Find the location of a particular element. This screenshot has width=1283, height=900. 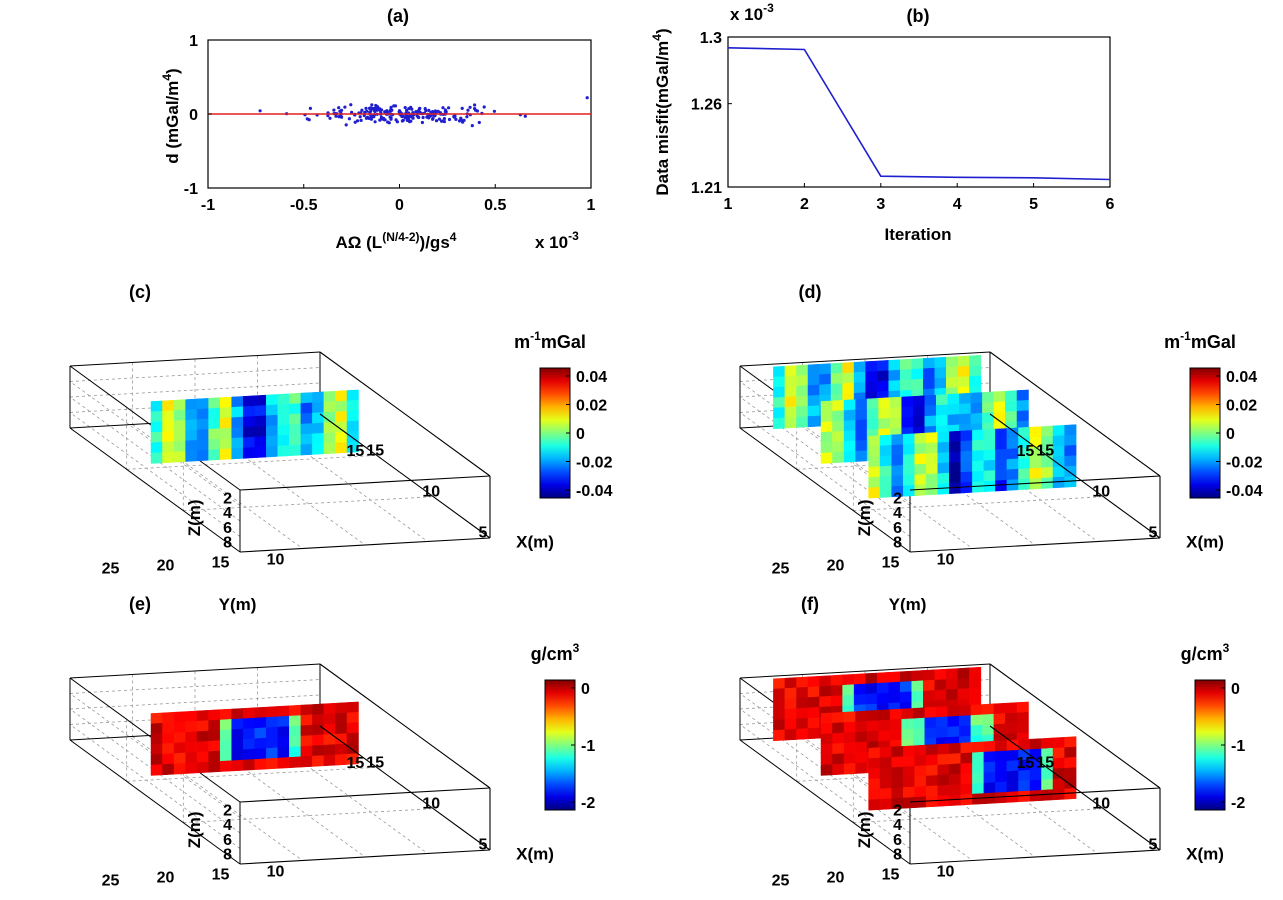

panel-b-y-multiplier: x 10-3 is located at coordinates (752, 12).